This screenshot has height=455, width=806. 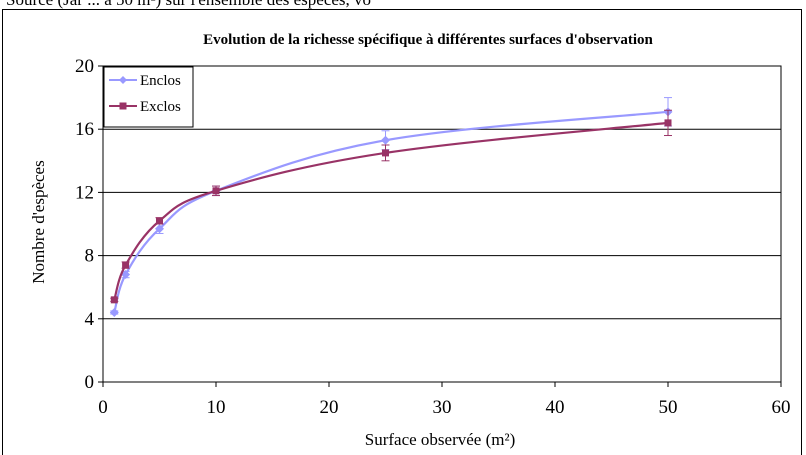 I want to click on x-tick-label: 40, so click(x=555, y=407).